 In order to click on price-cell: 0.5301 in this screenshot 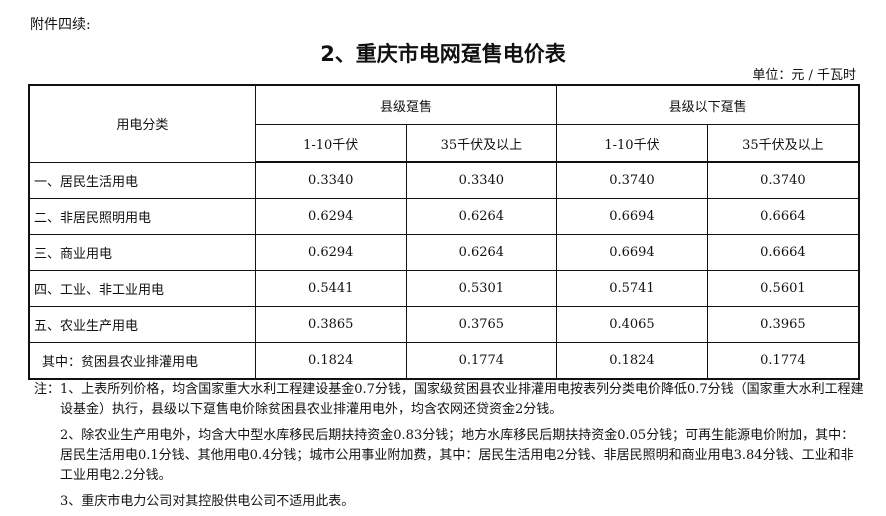, I will do `click(481, 288)`.